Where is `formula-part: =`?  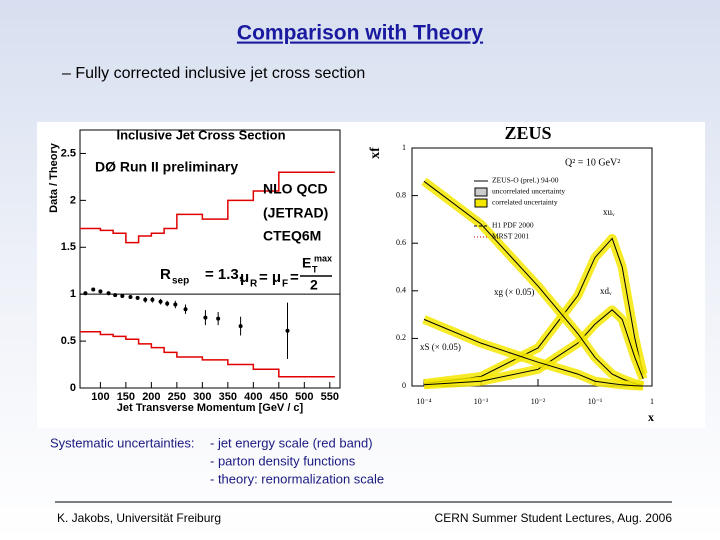
formula-part: = is located at coordinates (294, 277).